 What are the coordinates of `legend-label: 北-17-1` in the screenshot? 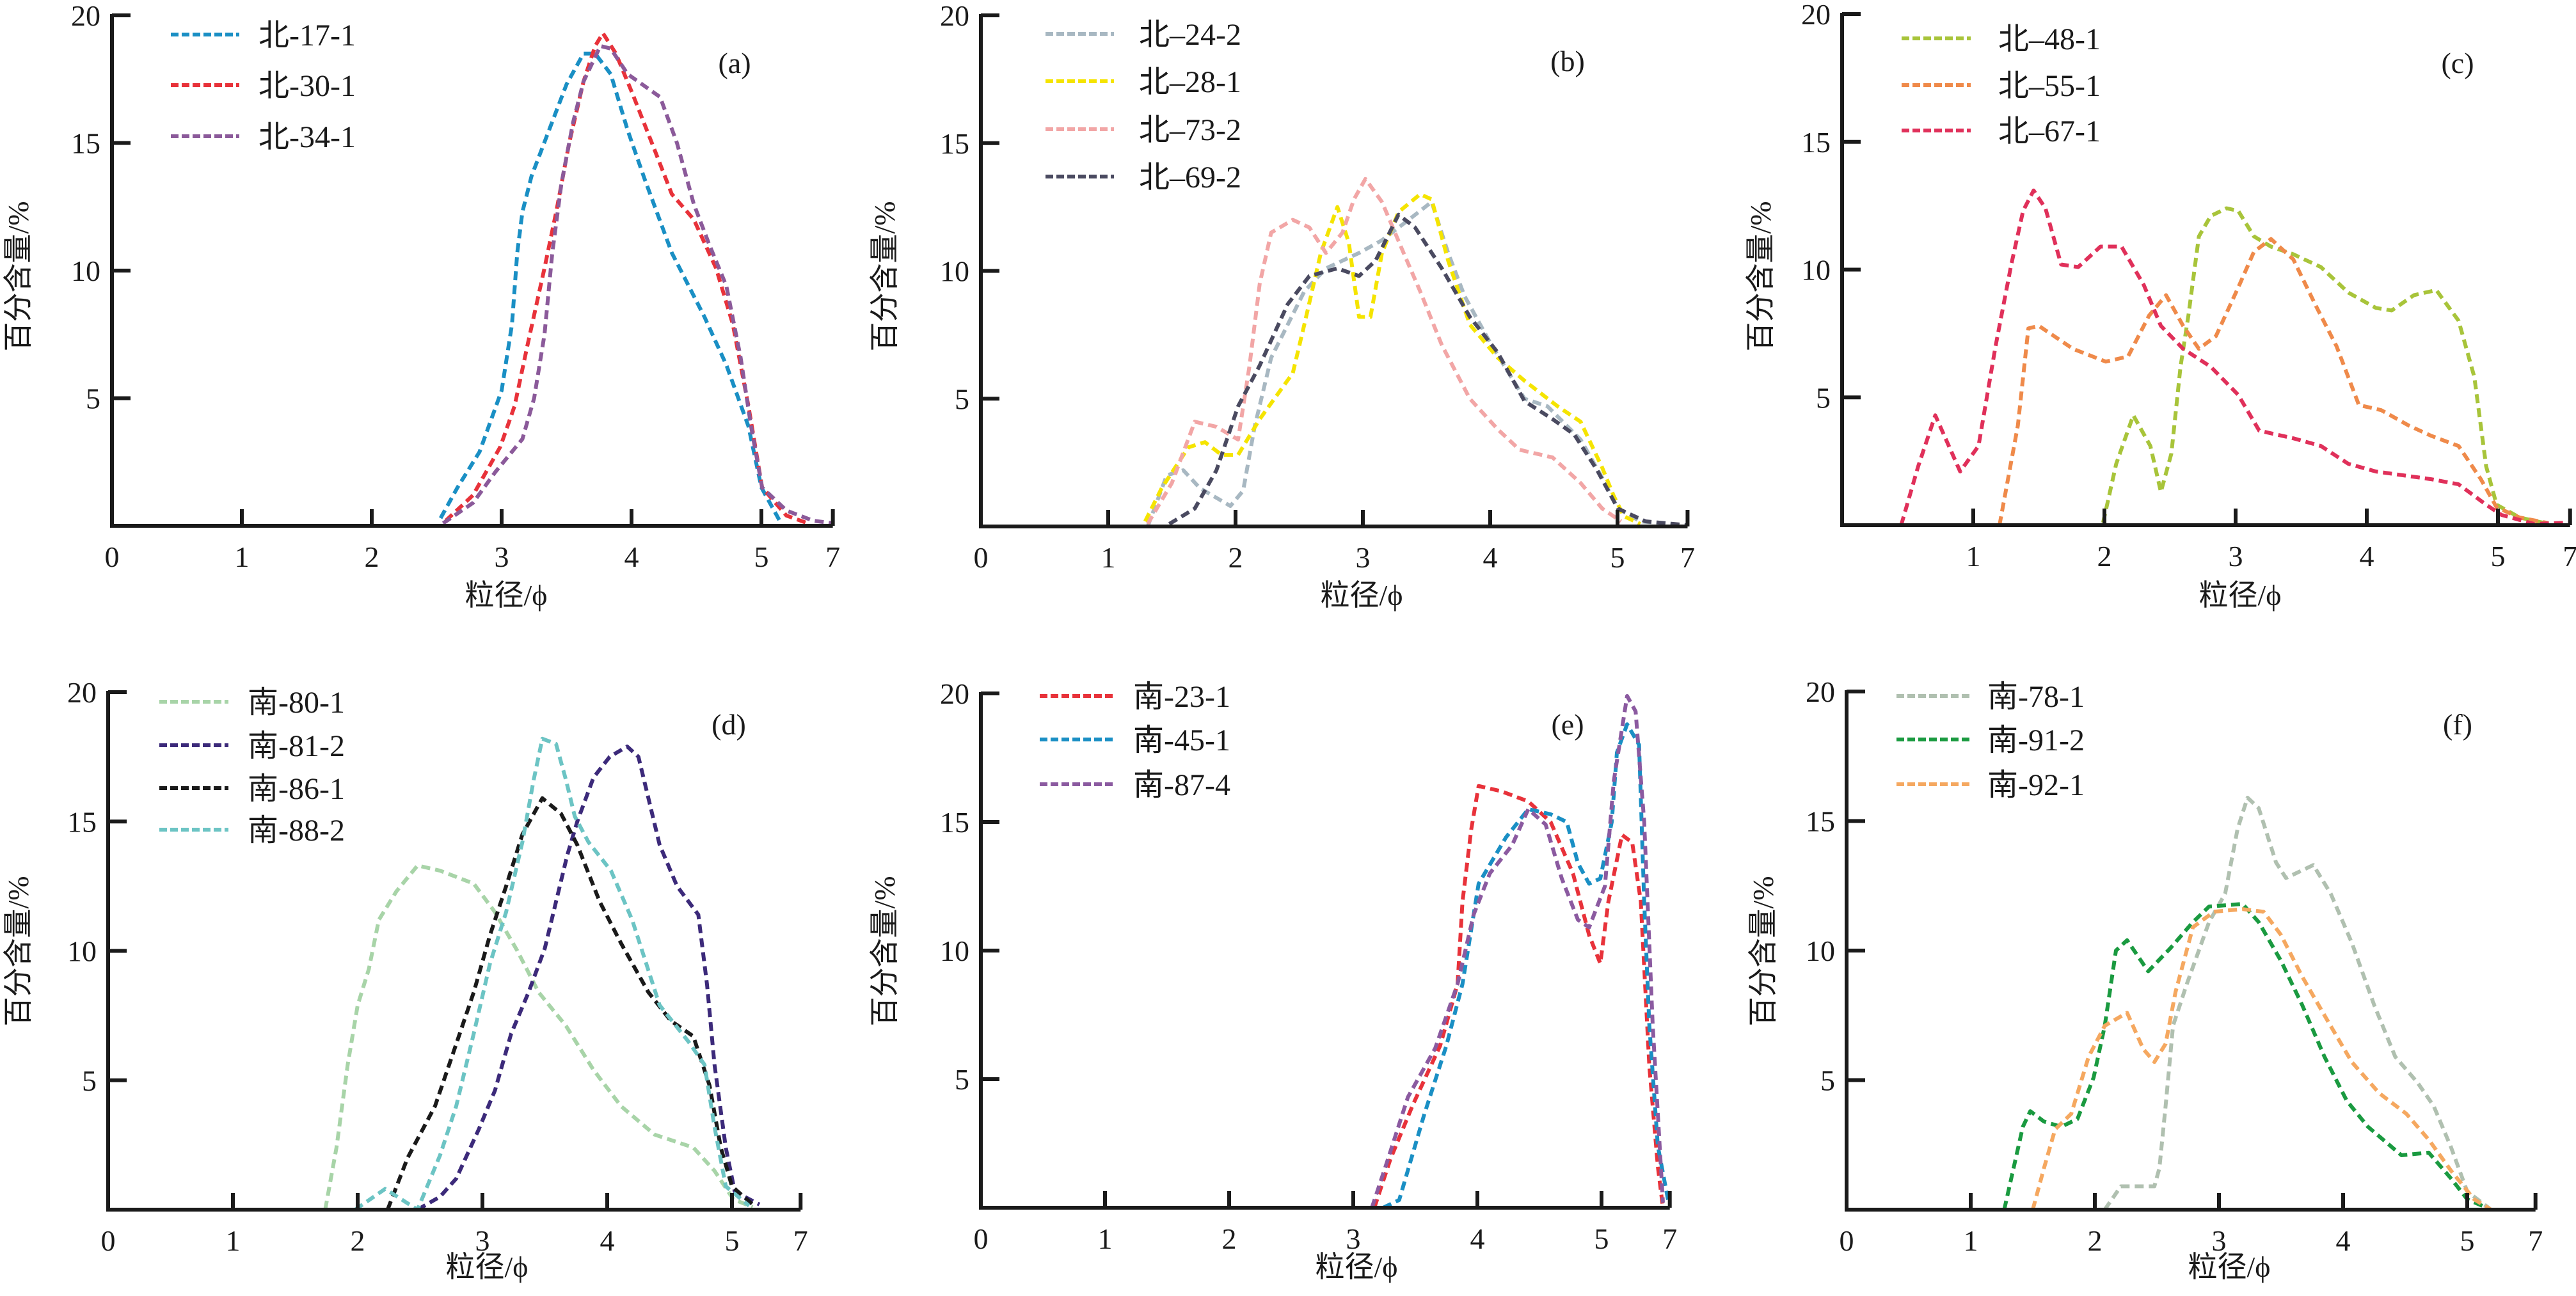 It's located at (307, 35).